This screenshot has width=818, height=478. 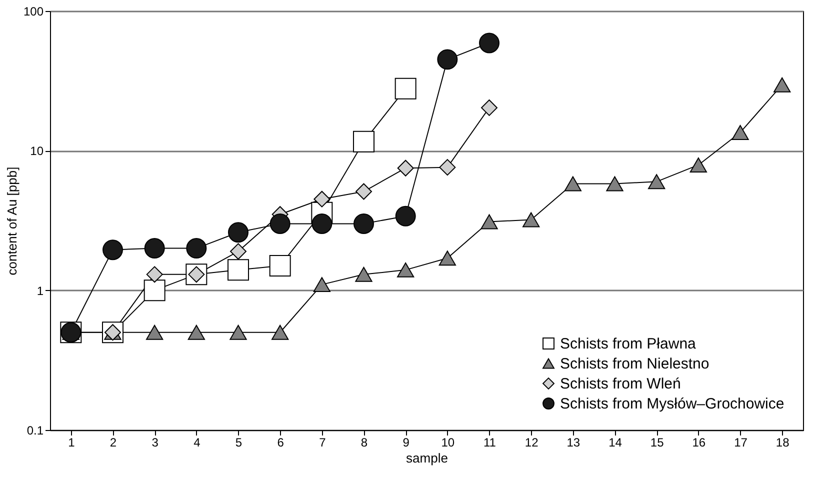 I want to click on x-tick-label: 15, so click(x=657, y=443).